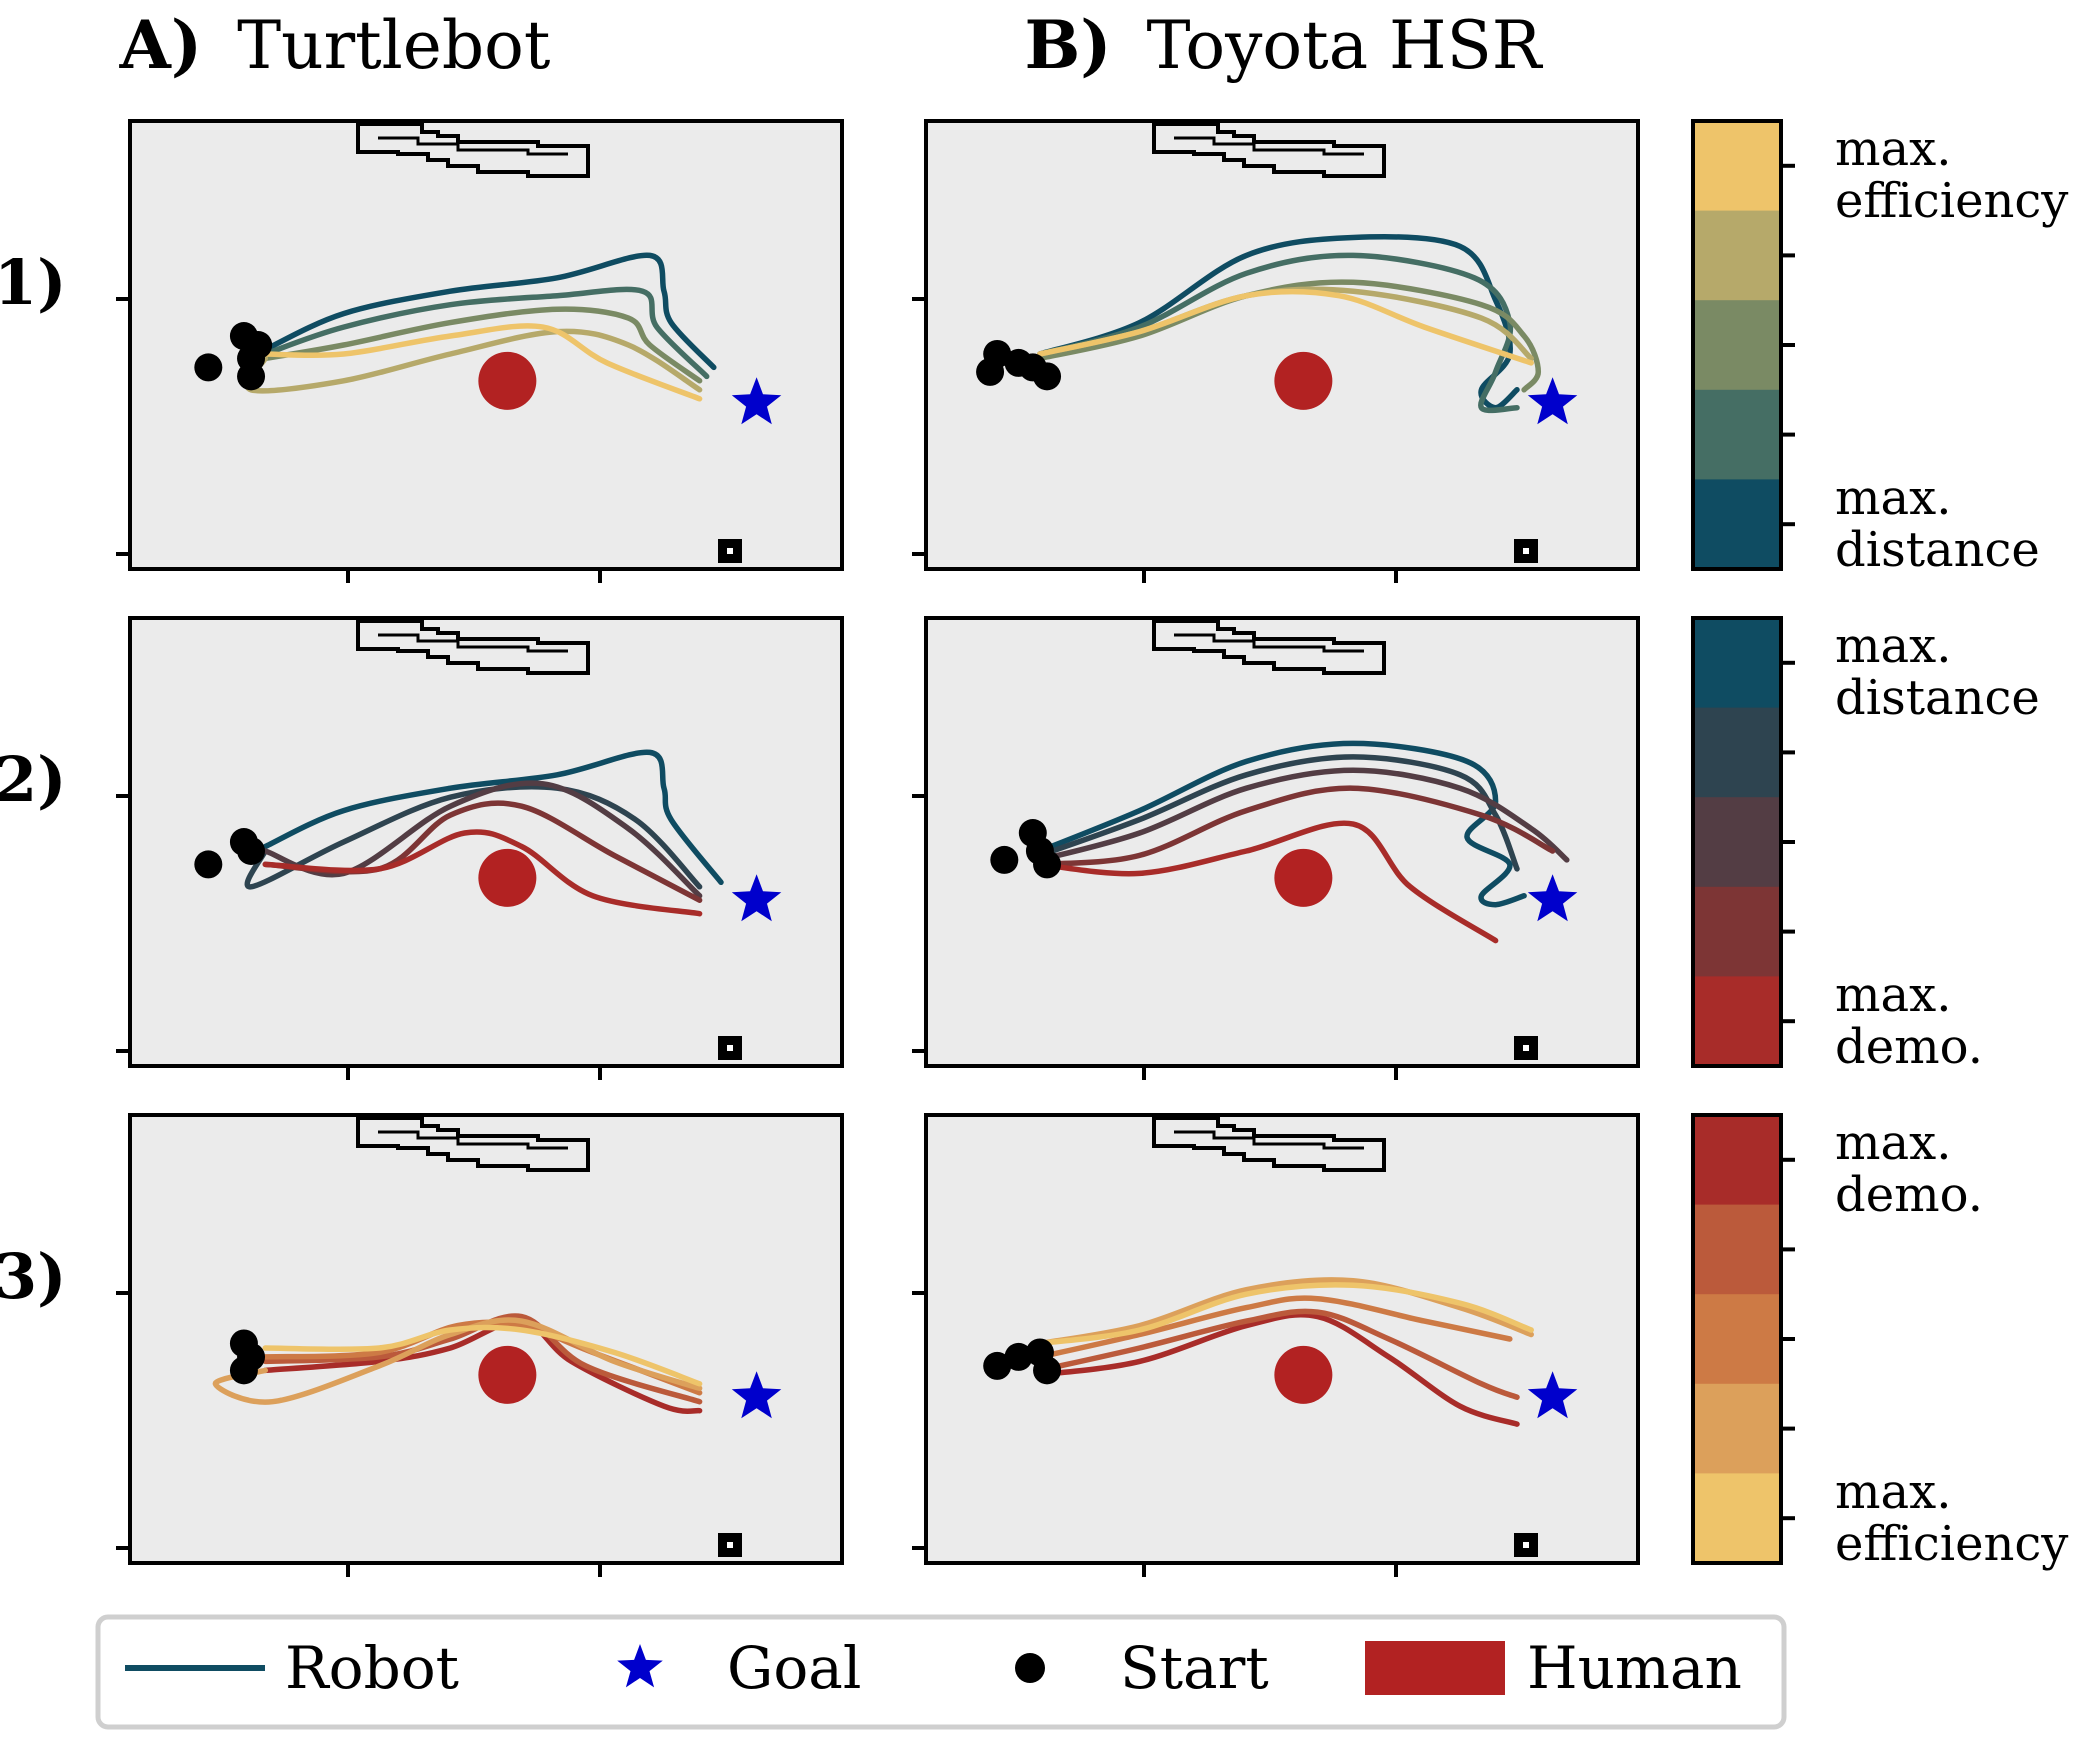 The width and height of the screenshot is (2100, 1740). I want to click on legend-goal-label: Goal, so click(794, 1668).